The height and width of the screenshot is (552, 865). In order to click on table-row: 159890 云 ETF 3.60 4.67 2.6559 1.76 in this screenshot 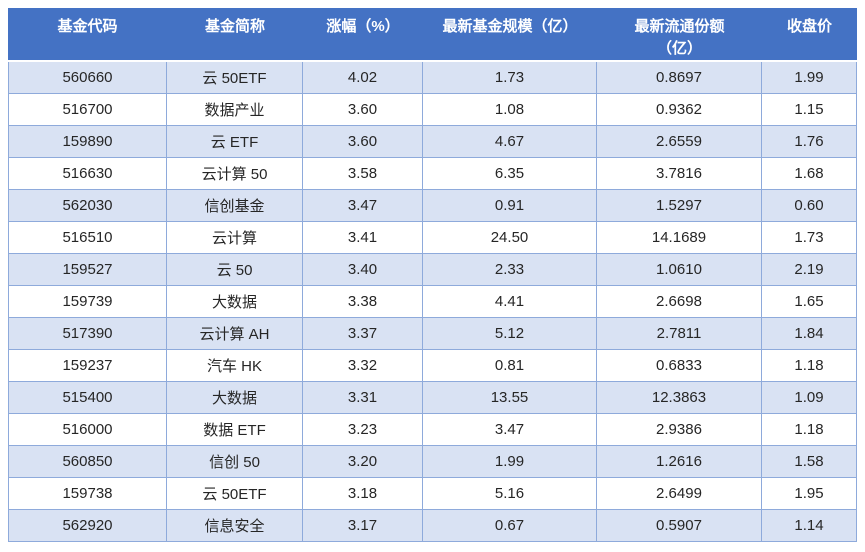, I will do `click(432, 142)`.